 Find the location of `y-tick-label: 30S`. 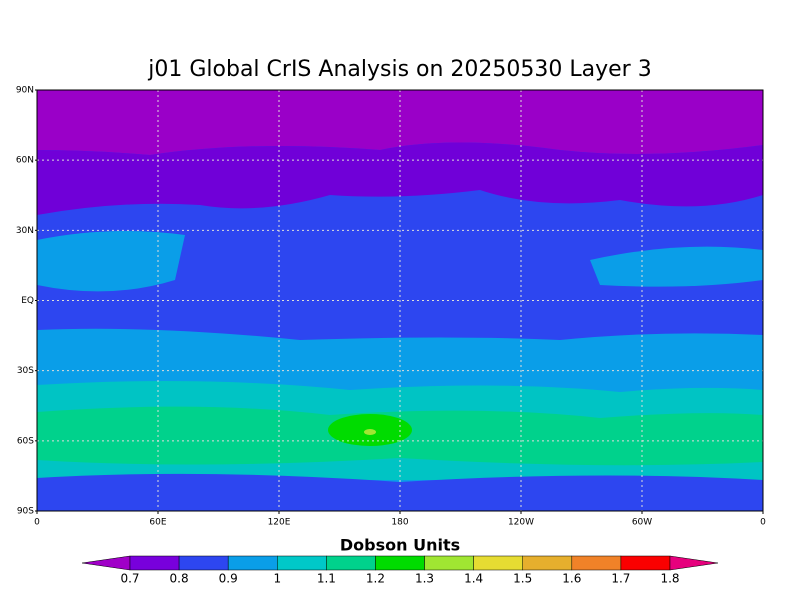

y-tick-label: 30S is located at coordinates (25, 371).